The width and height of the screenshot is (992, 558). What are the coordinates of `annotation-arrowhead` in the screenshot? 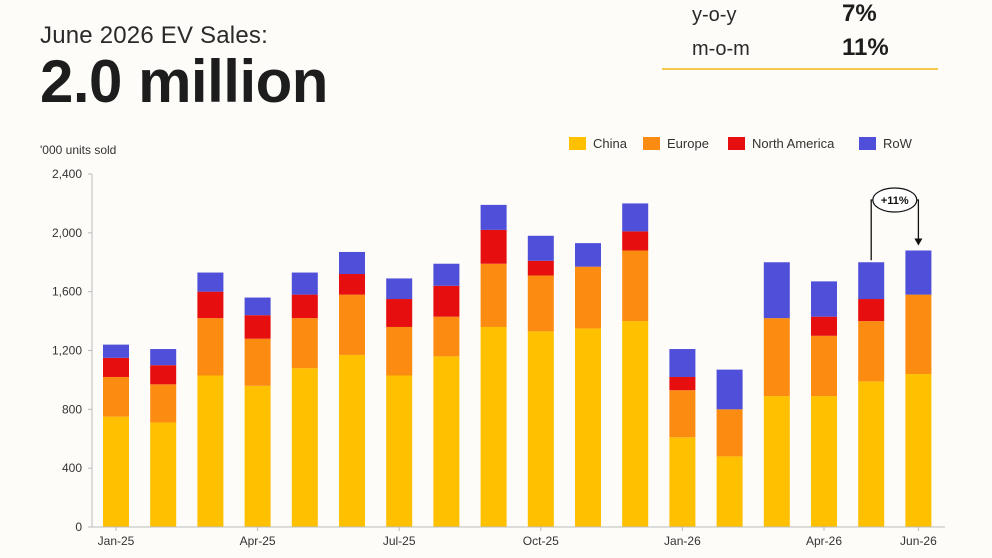 It's located at (918, 242).